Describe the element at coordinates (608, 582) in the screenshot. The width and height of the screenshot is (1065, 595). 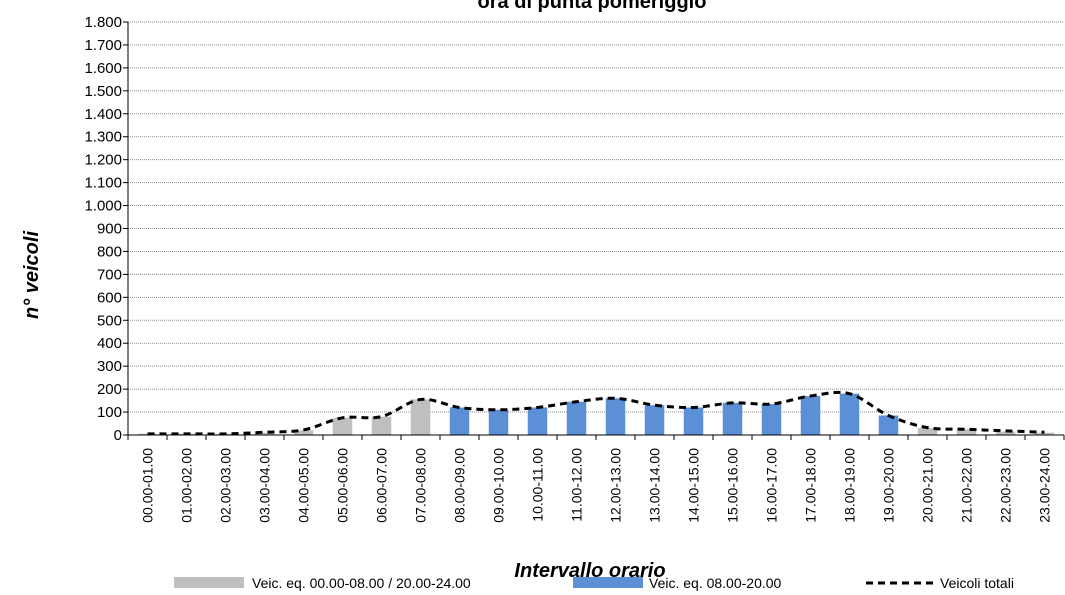
I see `legend-swatch-blue` at that location.